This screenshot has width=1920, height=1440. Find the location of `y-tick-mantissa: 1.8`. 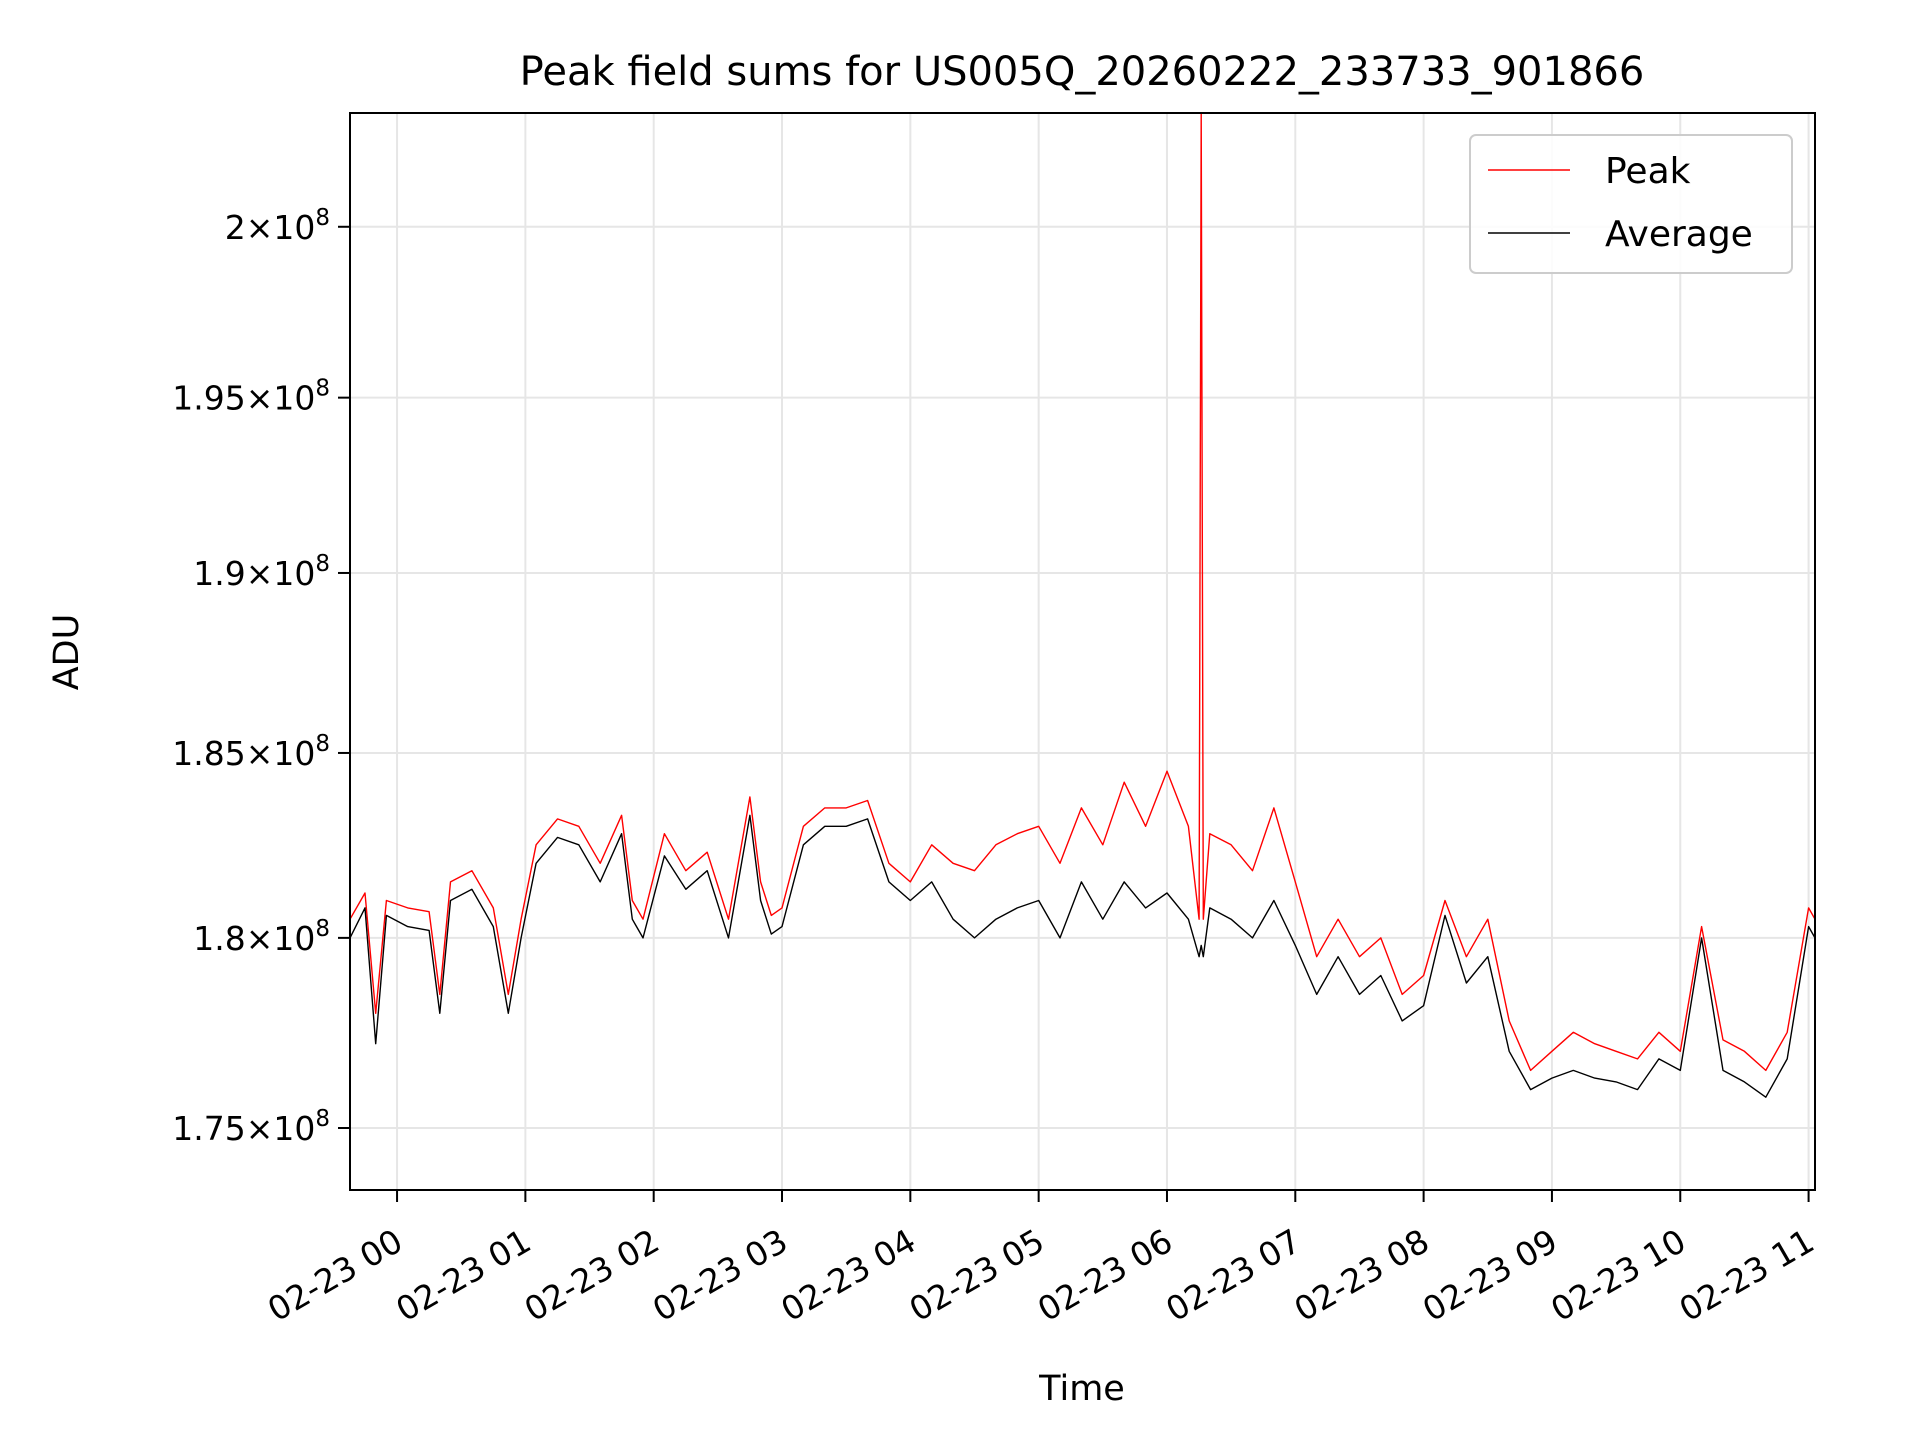

y-tick-mantissa: 1.8 is located at coordinates (219, 938).